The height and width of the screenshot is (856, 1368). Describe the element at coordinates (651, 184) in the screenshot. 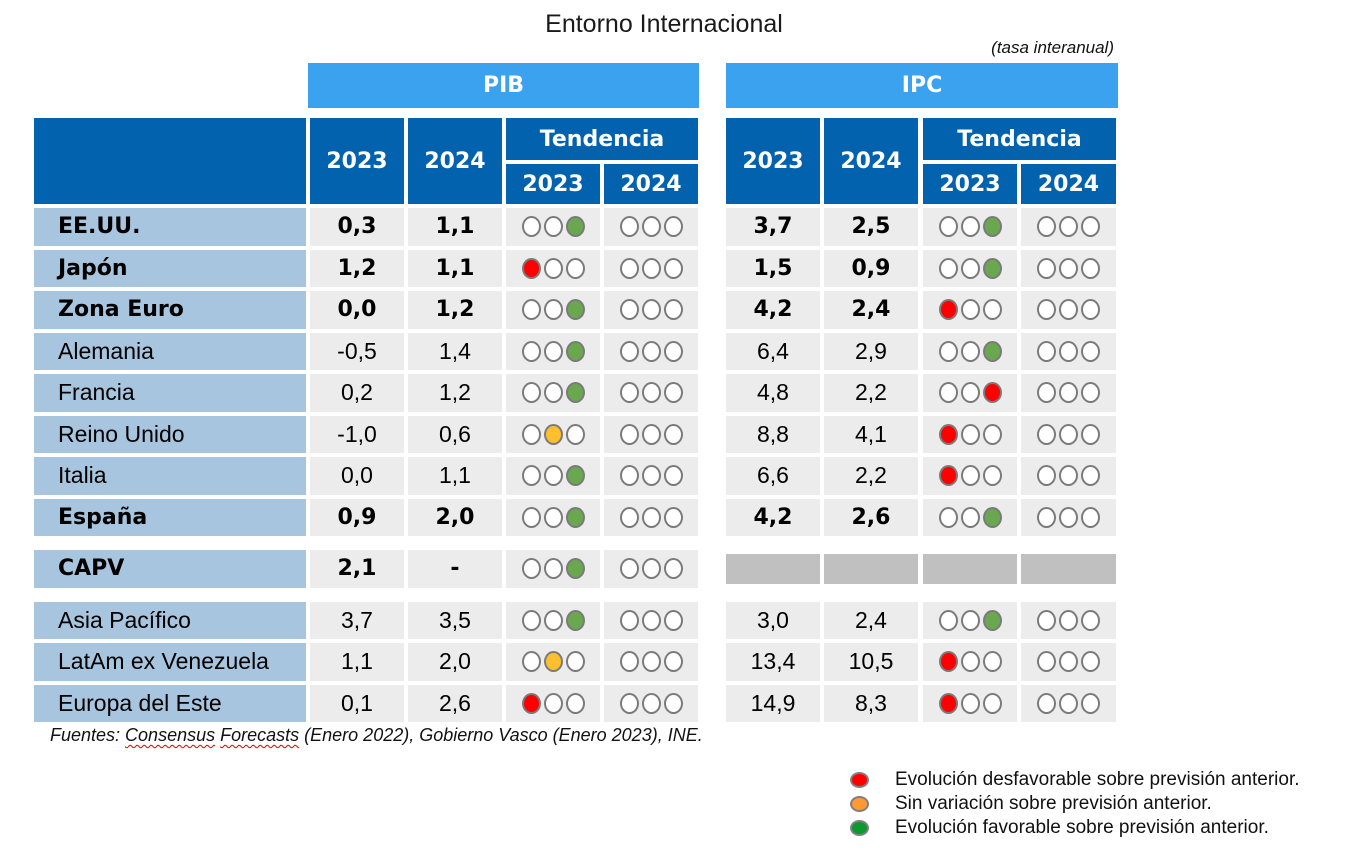

I see `pib-header-trend-2024: 2024` at that location.